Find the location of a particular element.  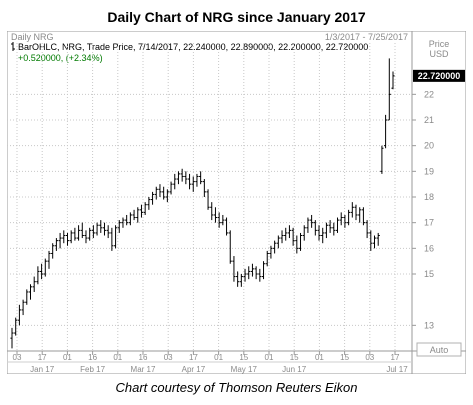

y-tick-label: 21 is located at coordinates (429, 120).